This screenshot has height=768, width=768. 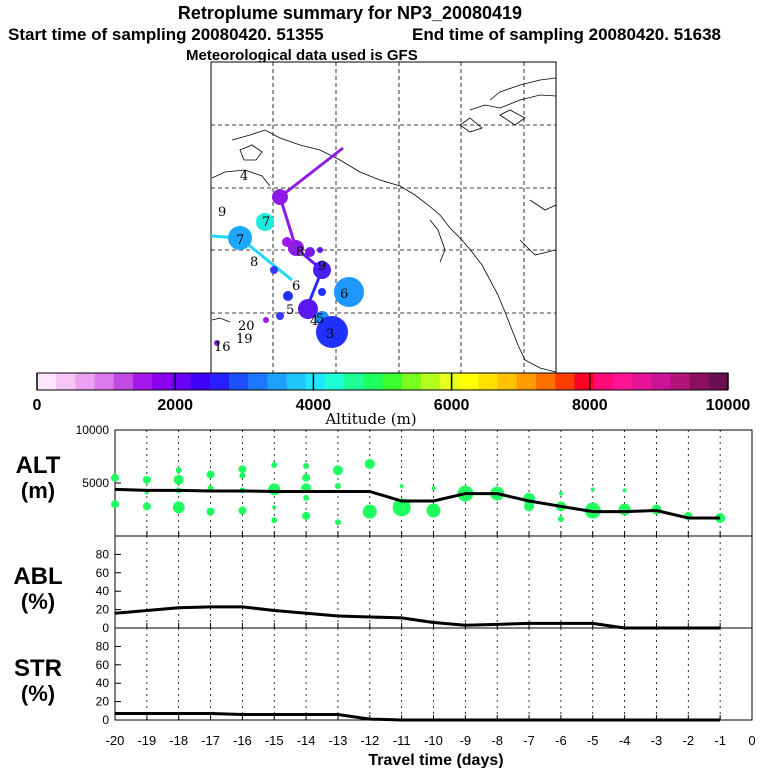 What do you see at coordinates (38, 490) in the screenshot?
I see `y-axis-unit: (m)` at bounding box center [38, 490].